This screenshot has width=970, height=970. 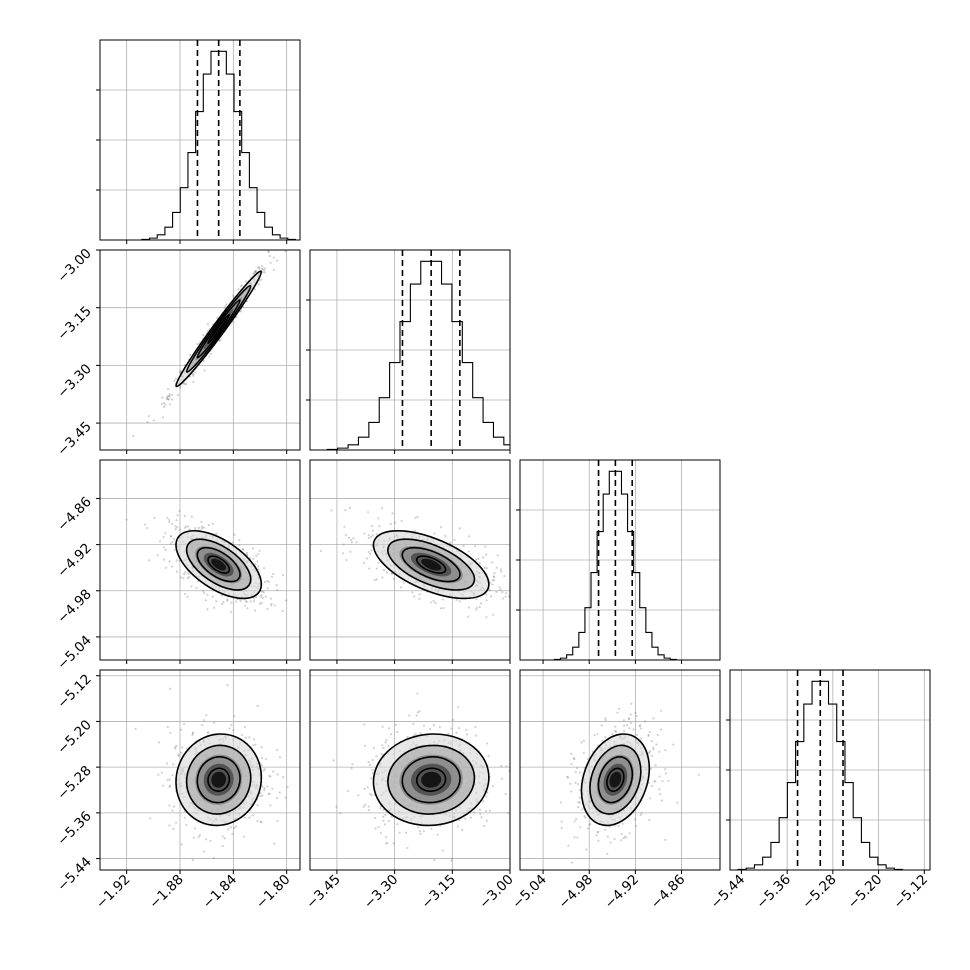 What do you see at coordinates (166, 892) in the screenshot?
I see `x-tick-label: −1.88` at bounding box center [166, 892].